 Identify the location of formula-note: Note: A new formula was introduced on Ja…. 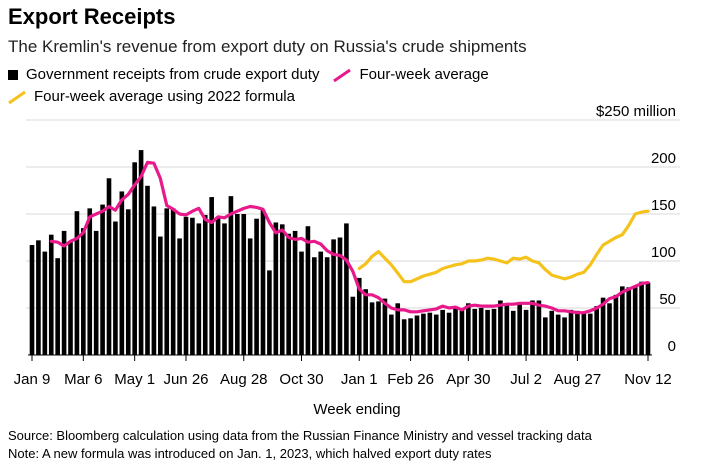
(250, 453).